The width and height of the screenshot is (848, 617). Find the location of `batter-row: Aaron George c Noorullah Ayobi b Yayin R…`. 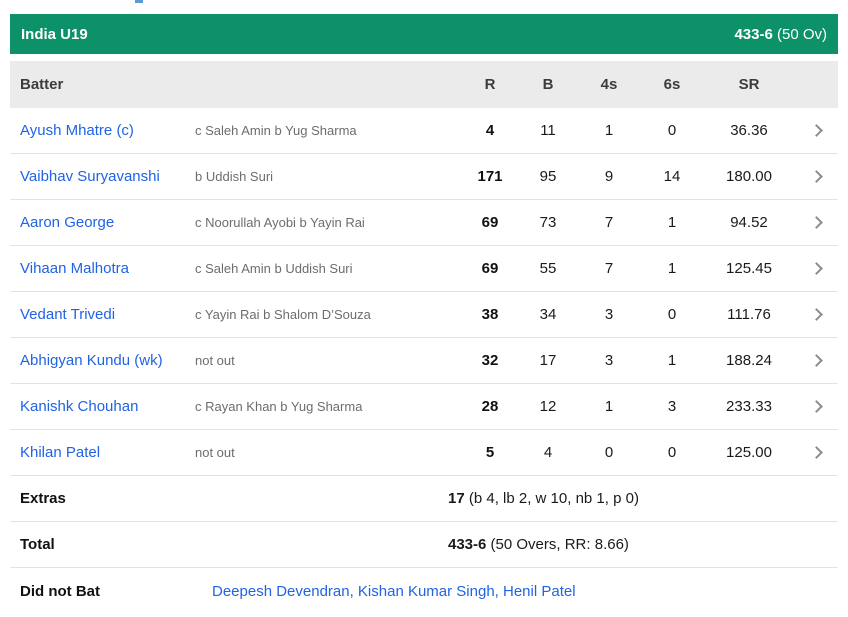

batter-row: Aaron George c Noorullah Ayobi b Yayin R… is located at coordinates (424, 223).